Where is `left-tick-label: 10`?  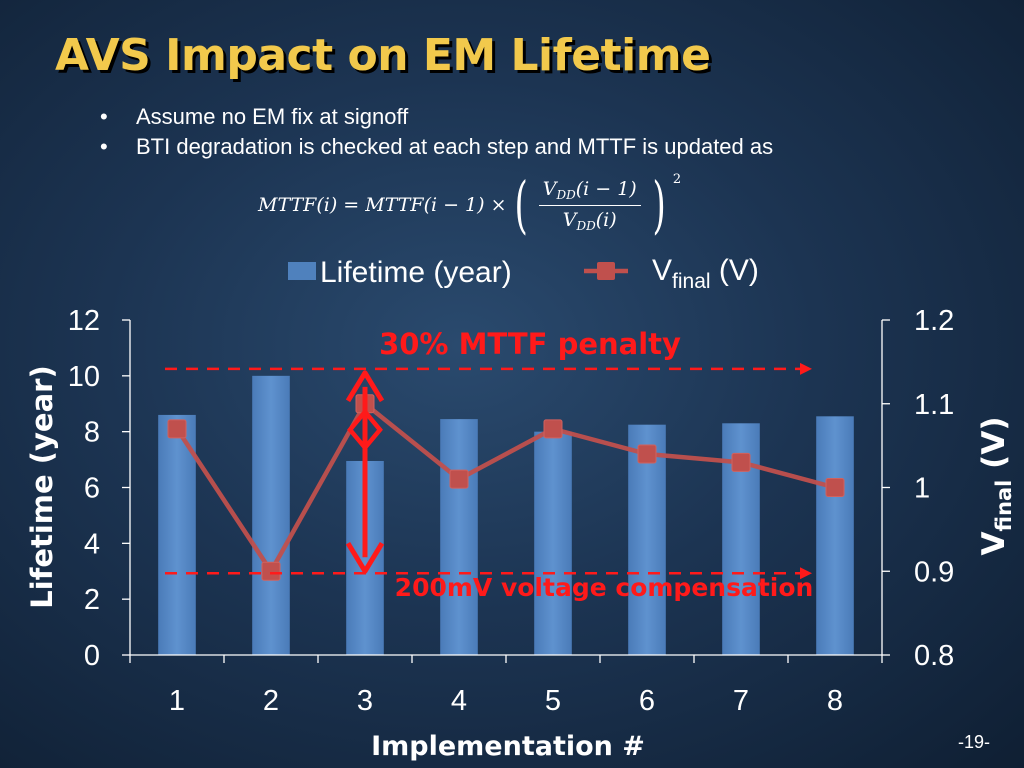
left-tick-label: 10 is located at coordinates (84, 377).